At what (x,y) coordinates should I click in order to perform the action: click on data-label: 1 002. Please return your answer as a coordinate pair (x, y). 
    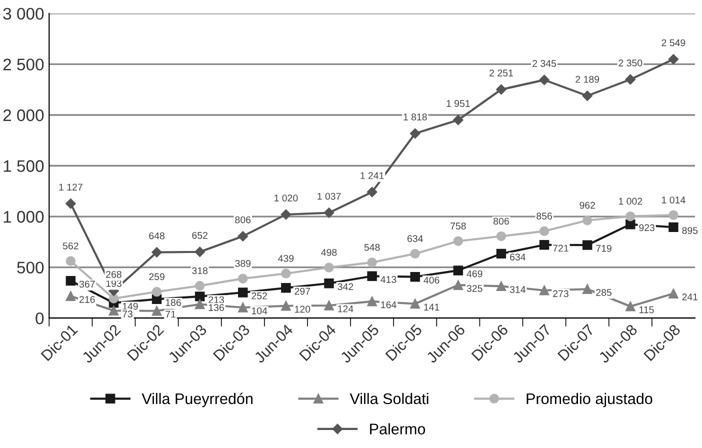
    Looking at the image, I should click on (630, 201).